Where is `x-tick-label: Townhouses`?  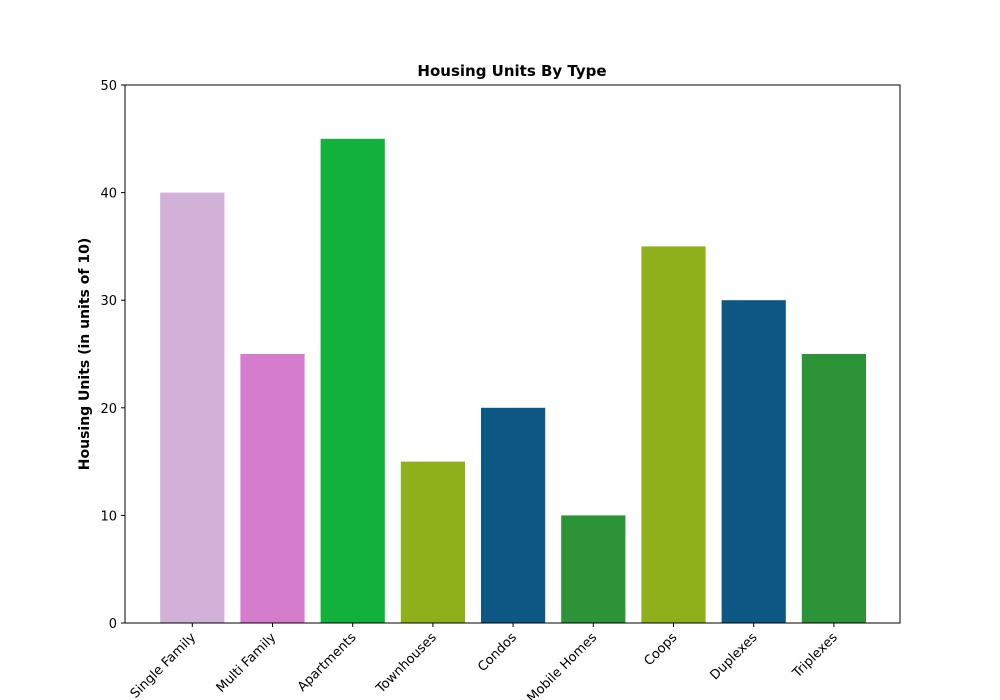
x-tick-label: Townhouses is located at coordinates (406, 663).